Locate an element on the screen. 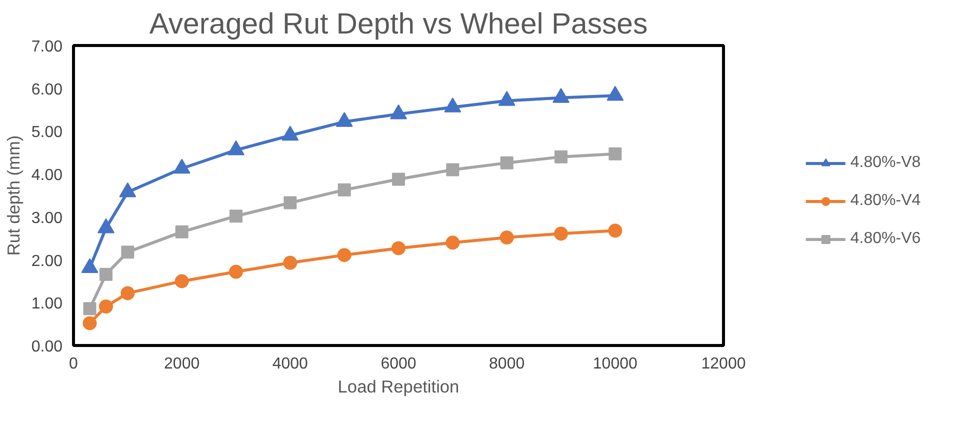 This screenshot has height=445, width=969. y-tick-label: 2.00 is located at coordinates (47, 261).